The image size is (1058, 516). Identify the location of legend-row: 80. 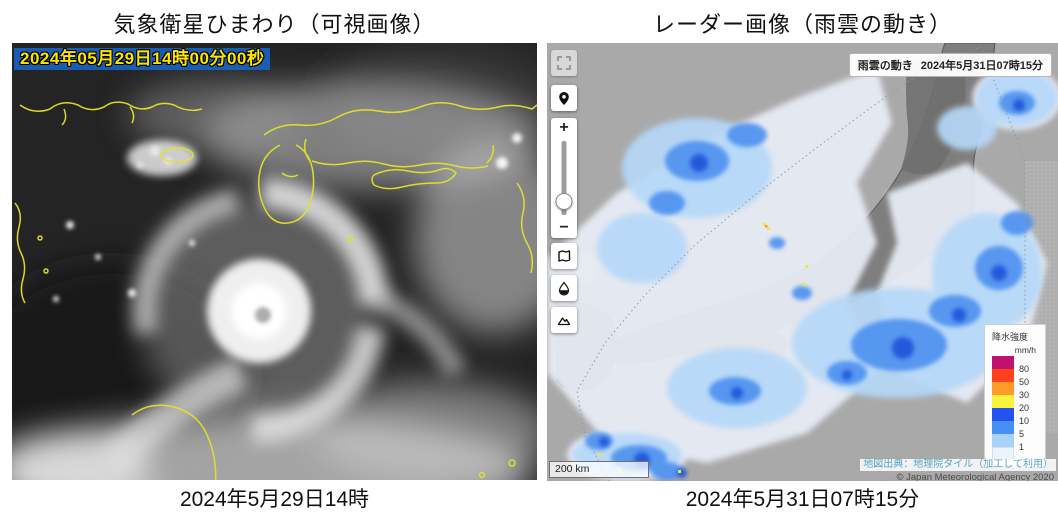
(1016, 365).